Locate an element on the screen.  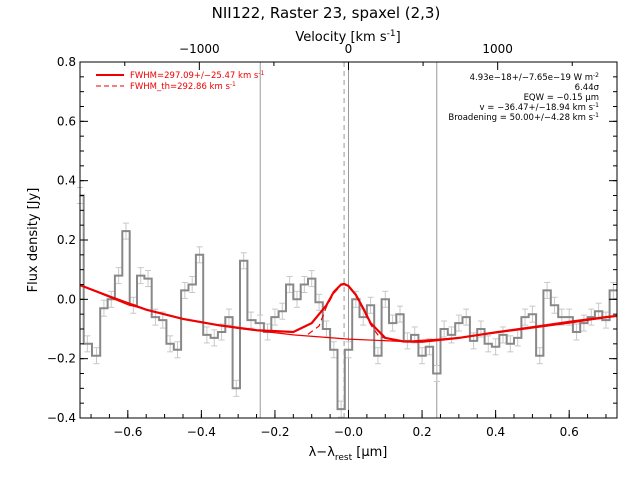
y-tick-label: 0.0 is located at coordinates (66, 299).